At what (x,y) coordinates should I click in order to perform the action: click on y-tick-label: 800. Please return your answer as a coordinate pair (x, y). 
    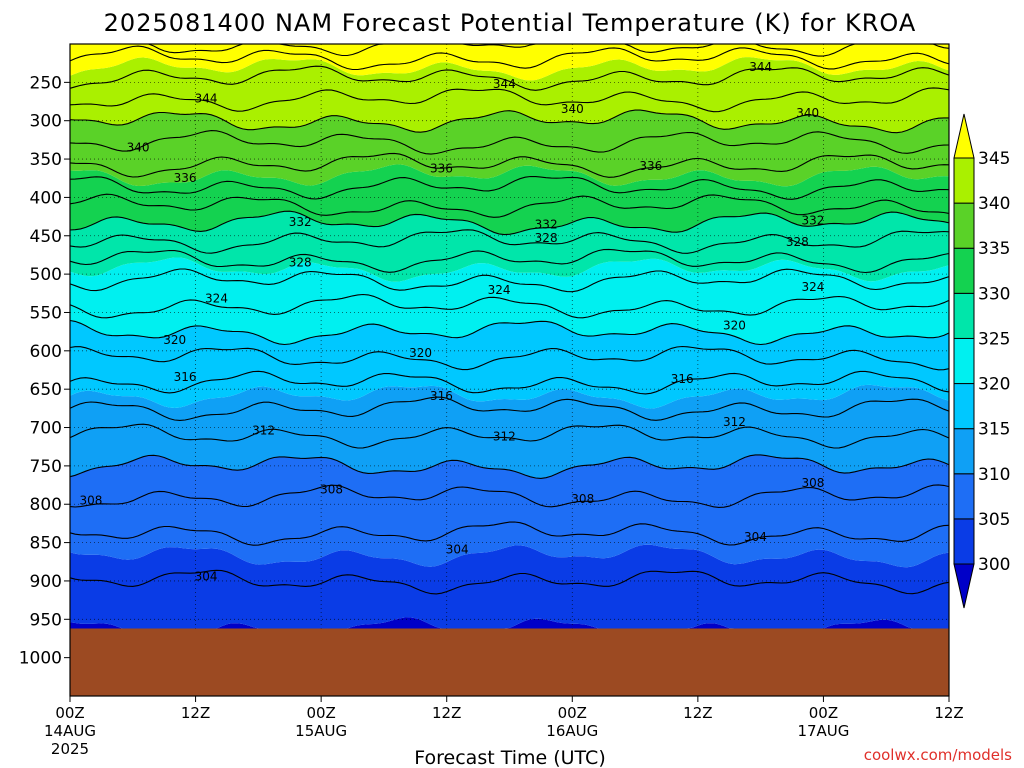
    Looking at the image, I should click on (46, 505).